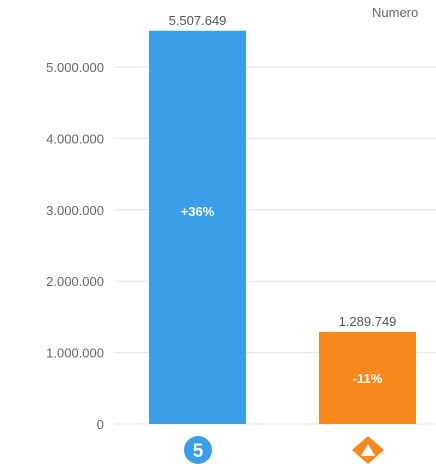 Image resolution: width=436 pixels, height=470 pixels. I want to click on bar-change-label: +36%, so click(198, 211).